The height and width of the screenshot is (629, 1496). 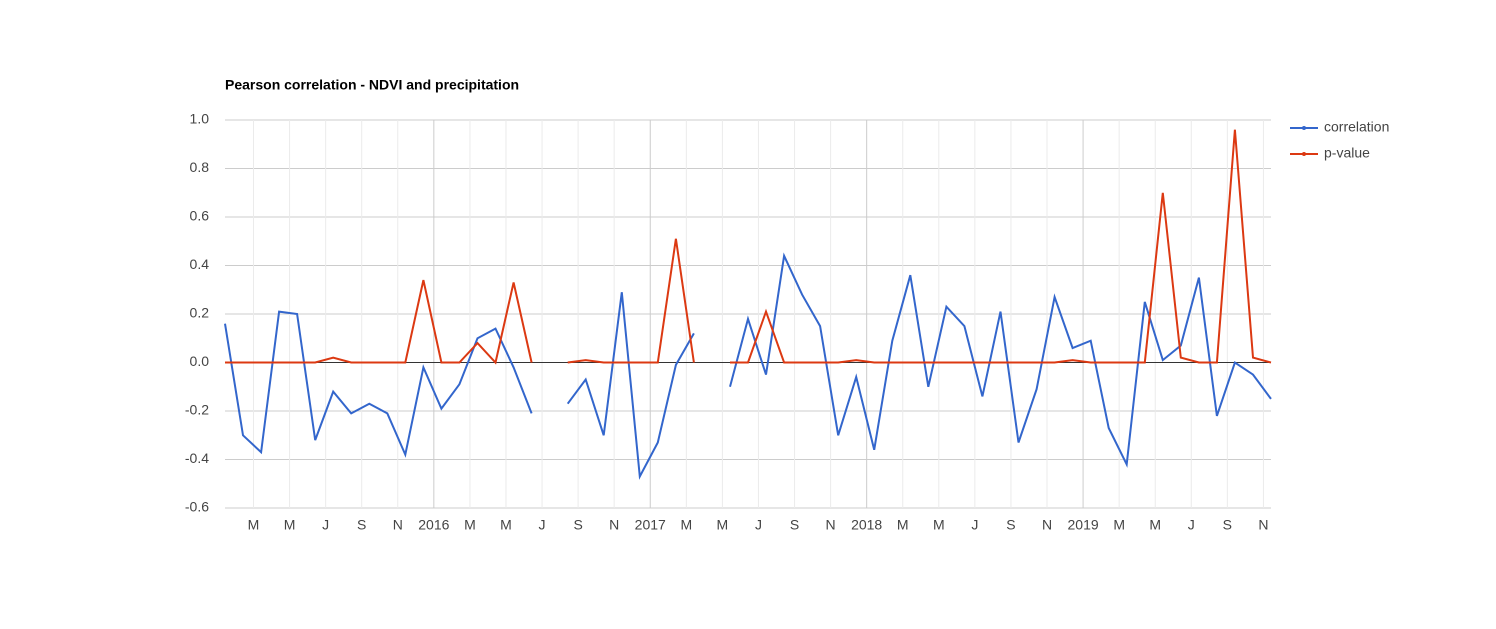 What do you see at coordinates (197, 458) in the screenshot?
I see `y-tick-label: -0.4` at bounding box center [197, 458].